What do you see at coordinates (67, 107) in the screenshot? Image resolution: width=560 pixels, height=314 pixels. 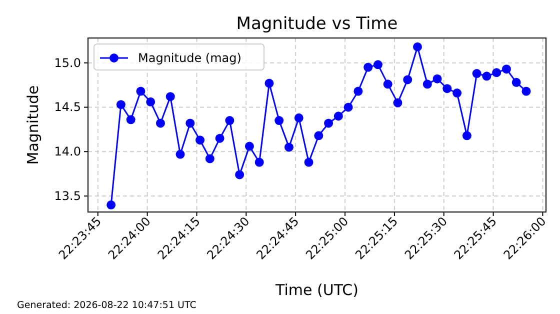 I see `y-tick-label: 14.5` at bounding box center [67, 107].